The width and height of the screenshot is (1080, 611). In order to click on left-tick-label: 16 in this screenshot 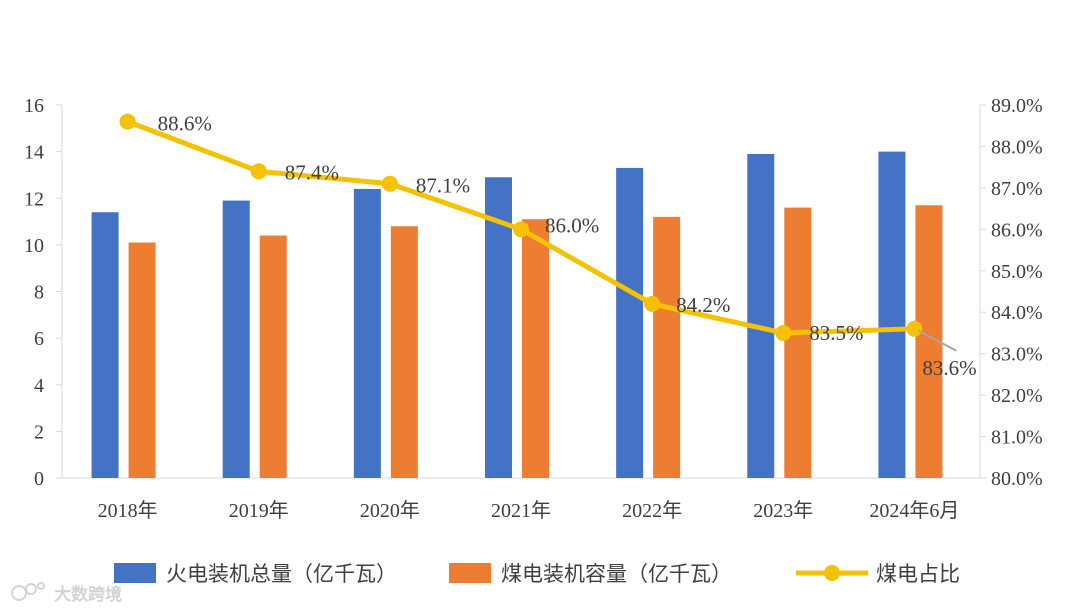, I will do `click(34, 106)`.